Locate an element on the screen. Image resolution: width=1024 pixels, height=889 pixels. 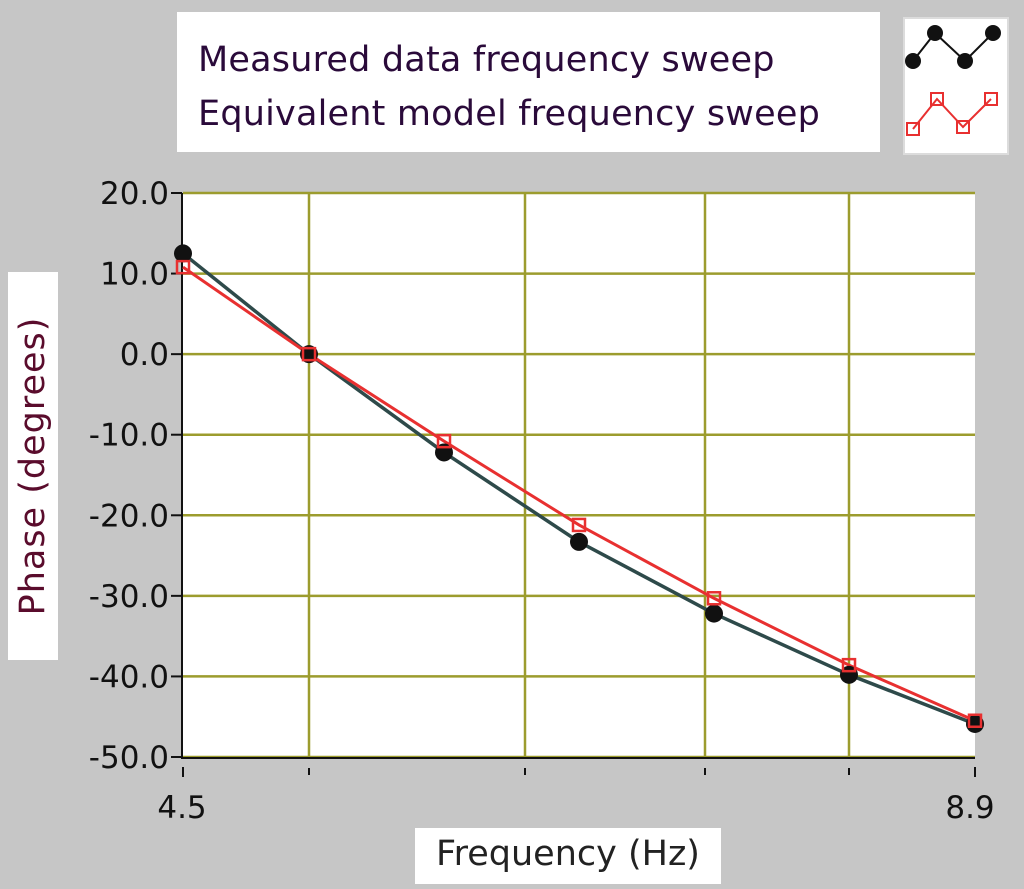
y-tick-label: 20.0 is located at coordinates (134, 194).